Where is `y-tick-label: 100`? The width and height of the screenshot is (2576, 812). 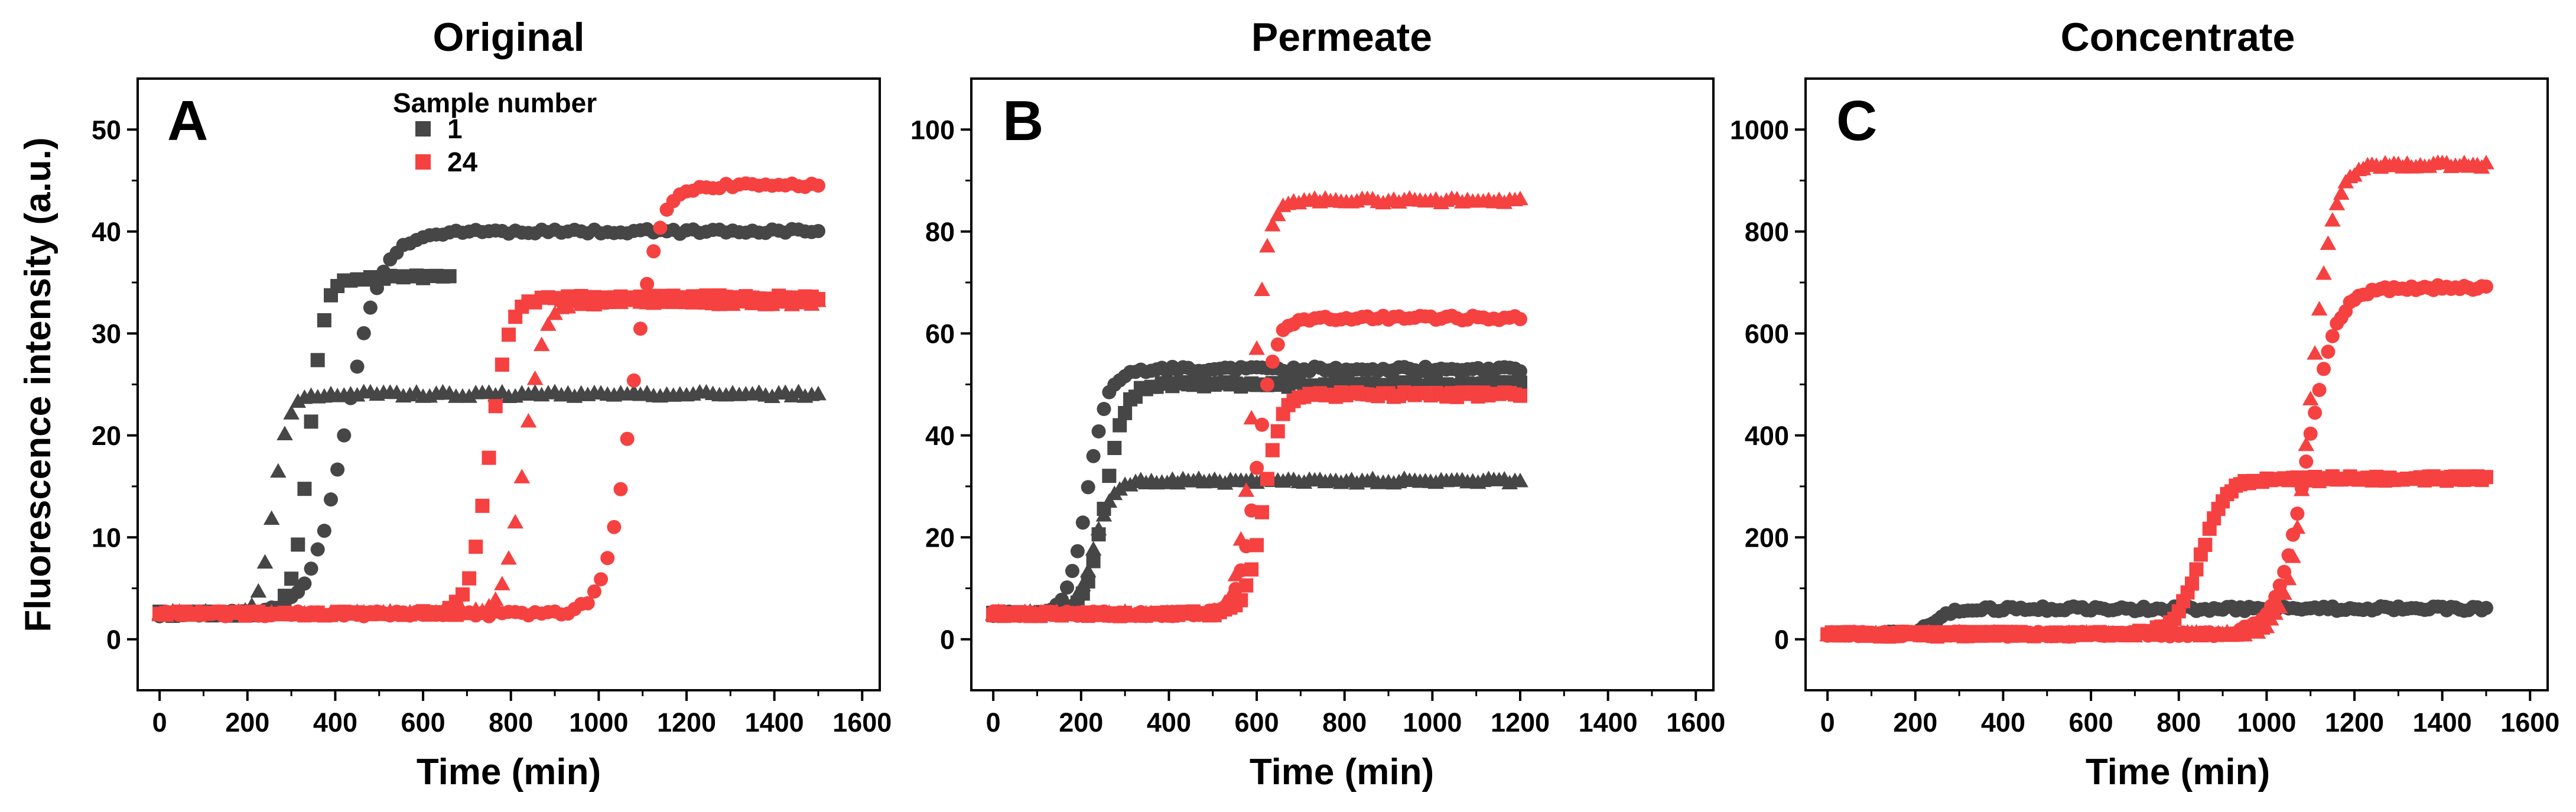
y-tick-label: 100 is located at coordinates (933, 130).